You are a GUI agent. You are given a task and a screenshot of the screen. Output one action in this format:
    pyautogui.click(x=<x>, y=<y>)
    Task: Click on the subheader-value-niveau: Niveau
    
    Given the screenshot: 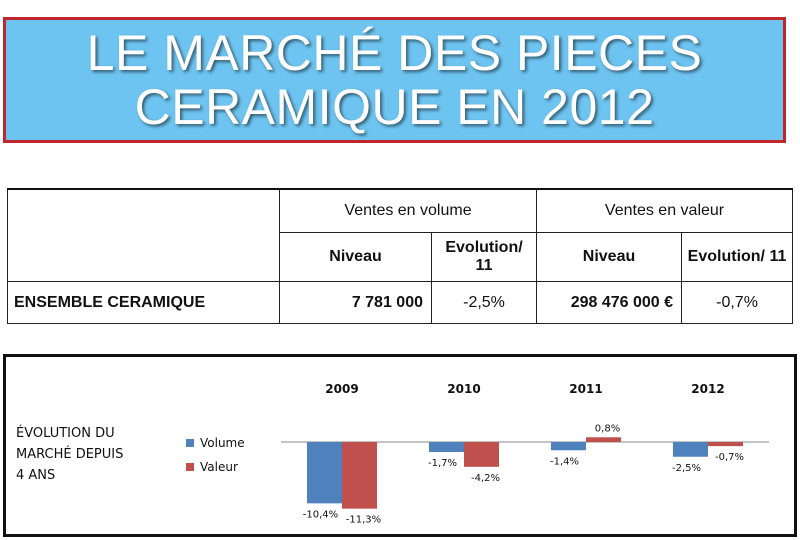 What is the action you would take?
    pyautogui.click(x=609, y=257)
    